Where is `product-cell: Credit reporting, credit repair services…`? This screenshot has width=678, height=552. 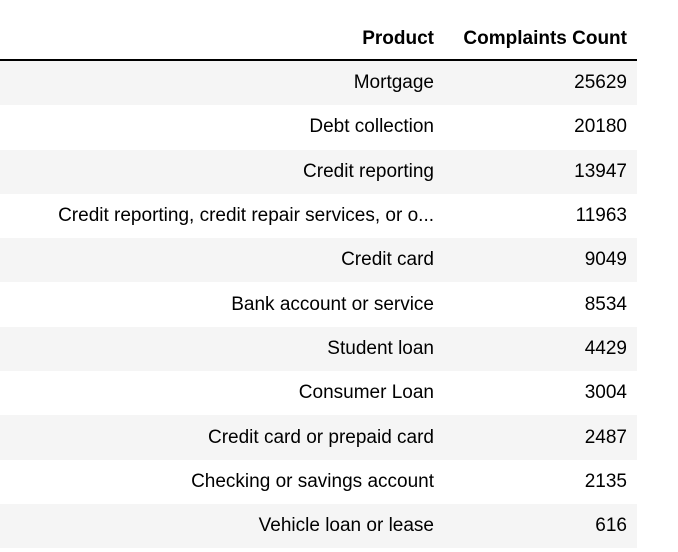 product-cell: Credit reporting, credit repair services… is located at coordinates (246, 216).